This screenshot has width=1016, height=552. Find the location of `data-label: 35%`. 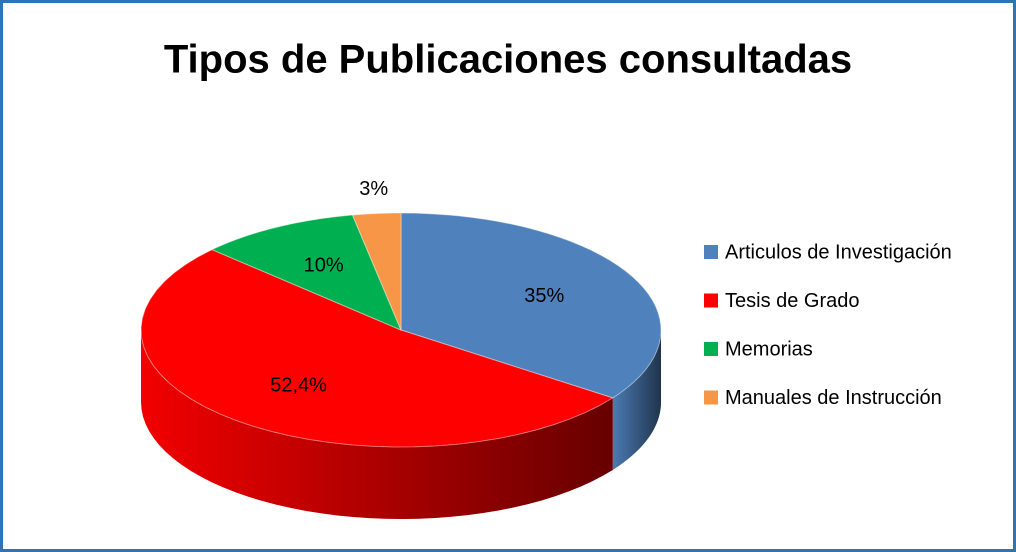

data-label: 35% is located at coordinates (544, 296).